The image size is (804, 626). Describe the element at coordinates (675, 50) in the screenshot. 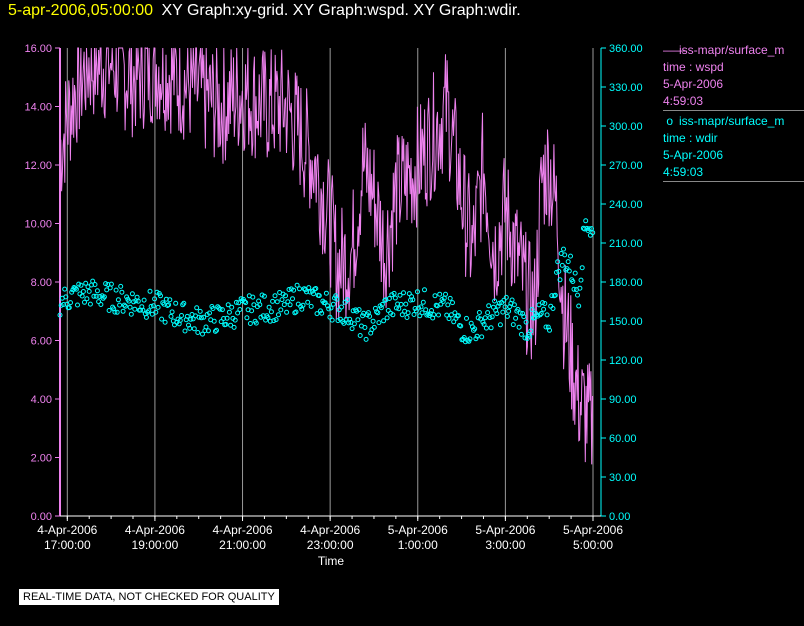

I see `line-marker-icon: ——` at that location.